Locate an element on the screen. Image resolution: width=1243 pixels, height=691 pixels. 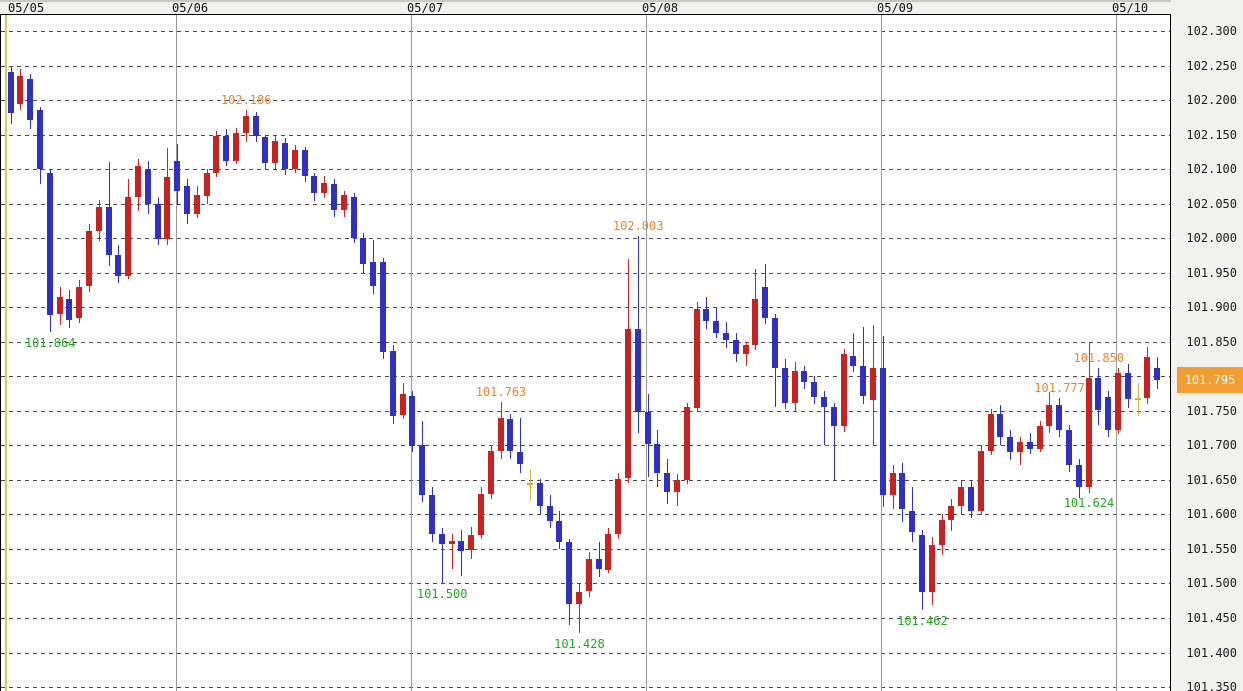
swing-high-label: 101.850 is located at coordinates (1099, 358).